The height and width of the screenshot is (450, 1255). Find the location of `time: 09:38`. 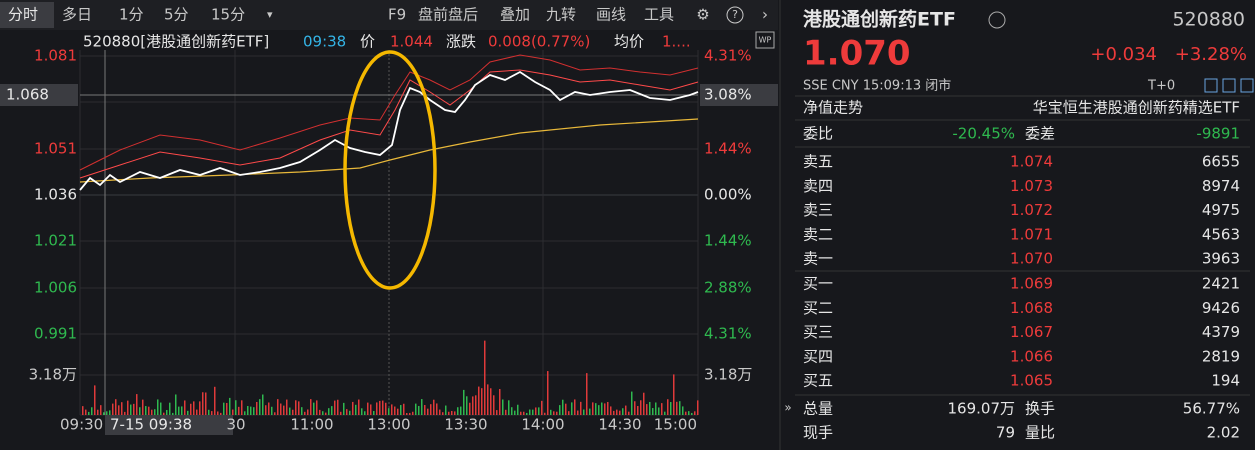

time: 09:38 is located at coordinates (324, 42).